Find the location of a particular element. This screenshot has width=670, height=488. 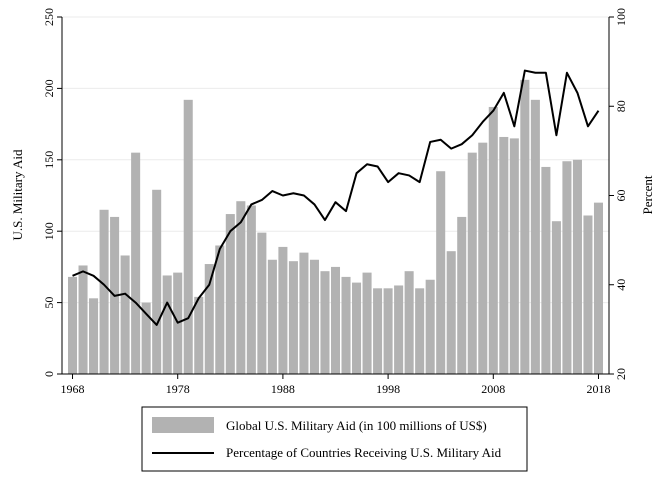

legend-box is located at coordinates (334, 439).